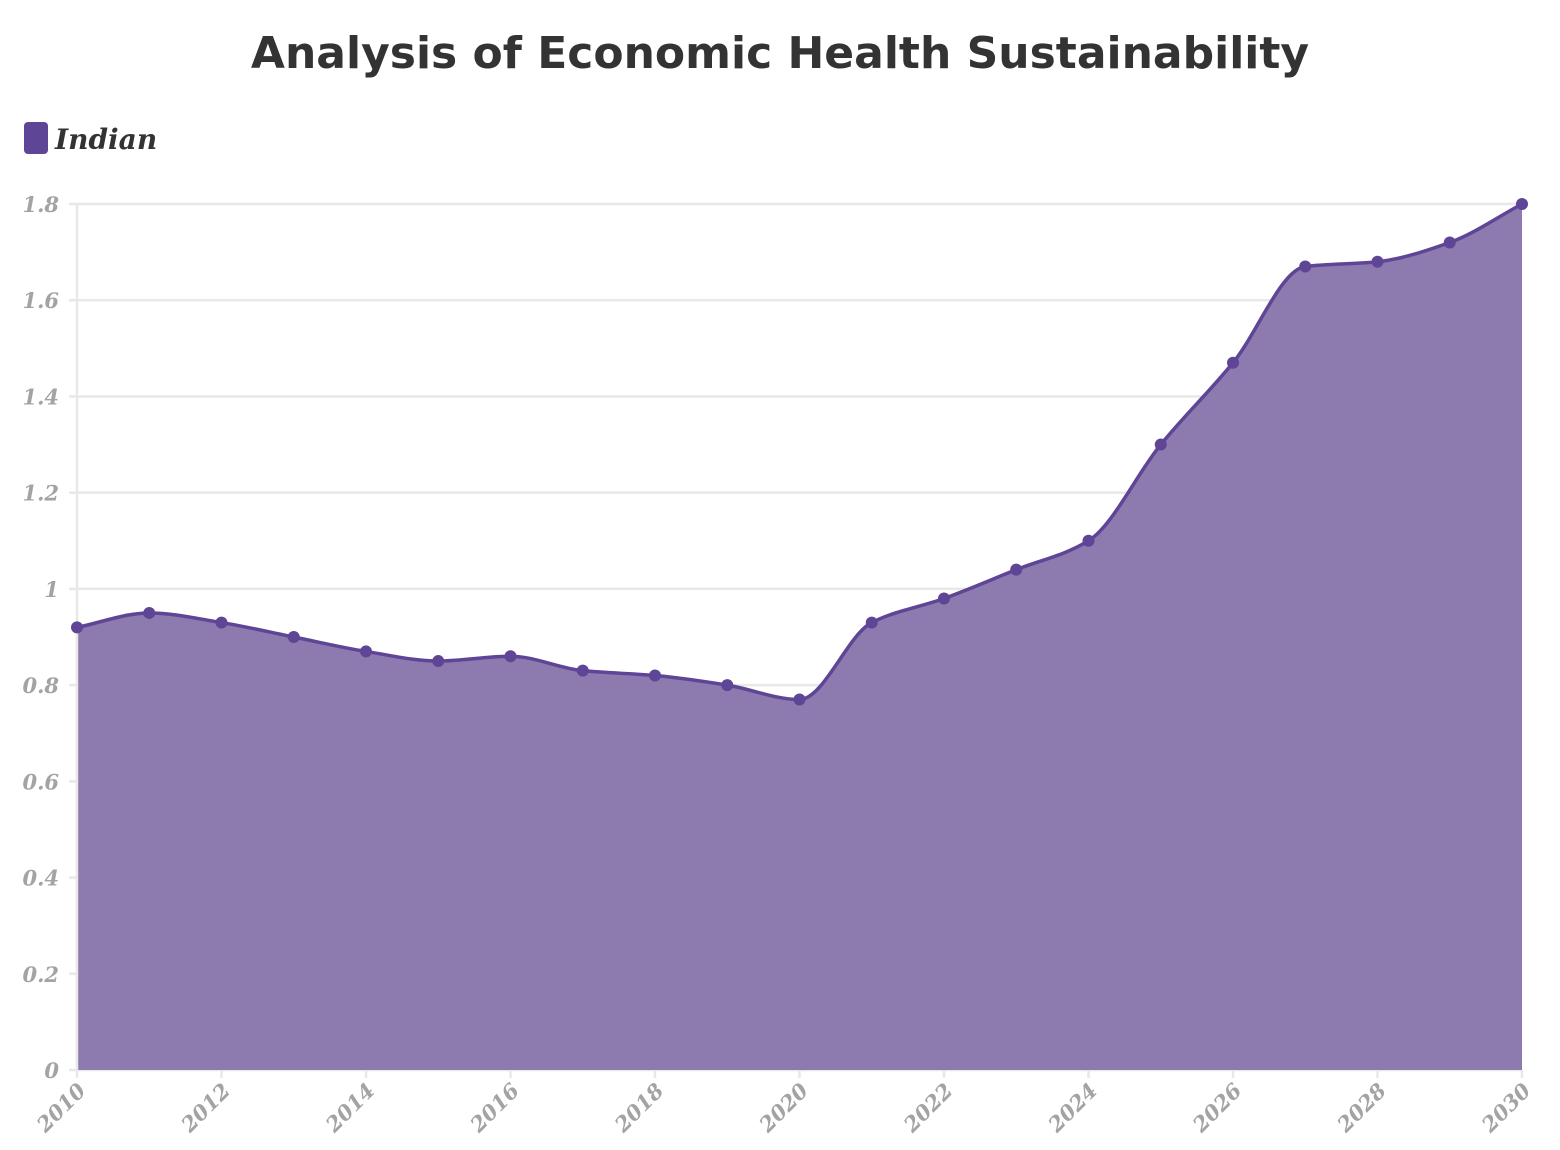 This screenshot has height=1150, width=1560. Describe the element at coordinates (61, 1108) in the screenshot. I see `x-tick-label: 2010` at that location.